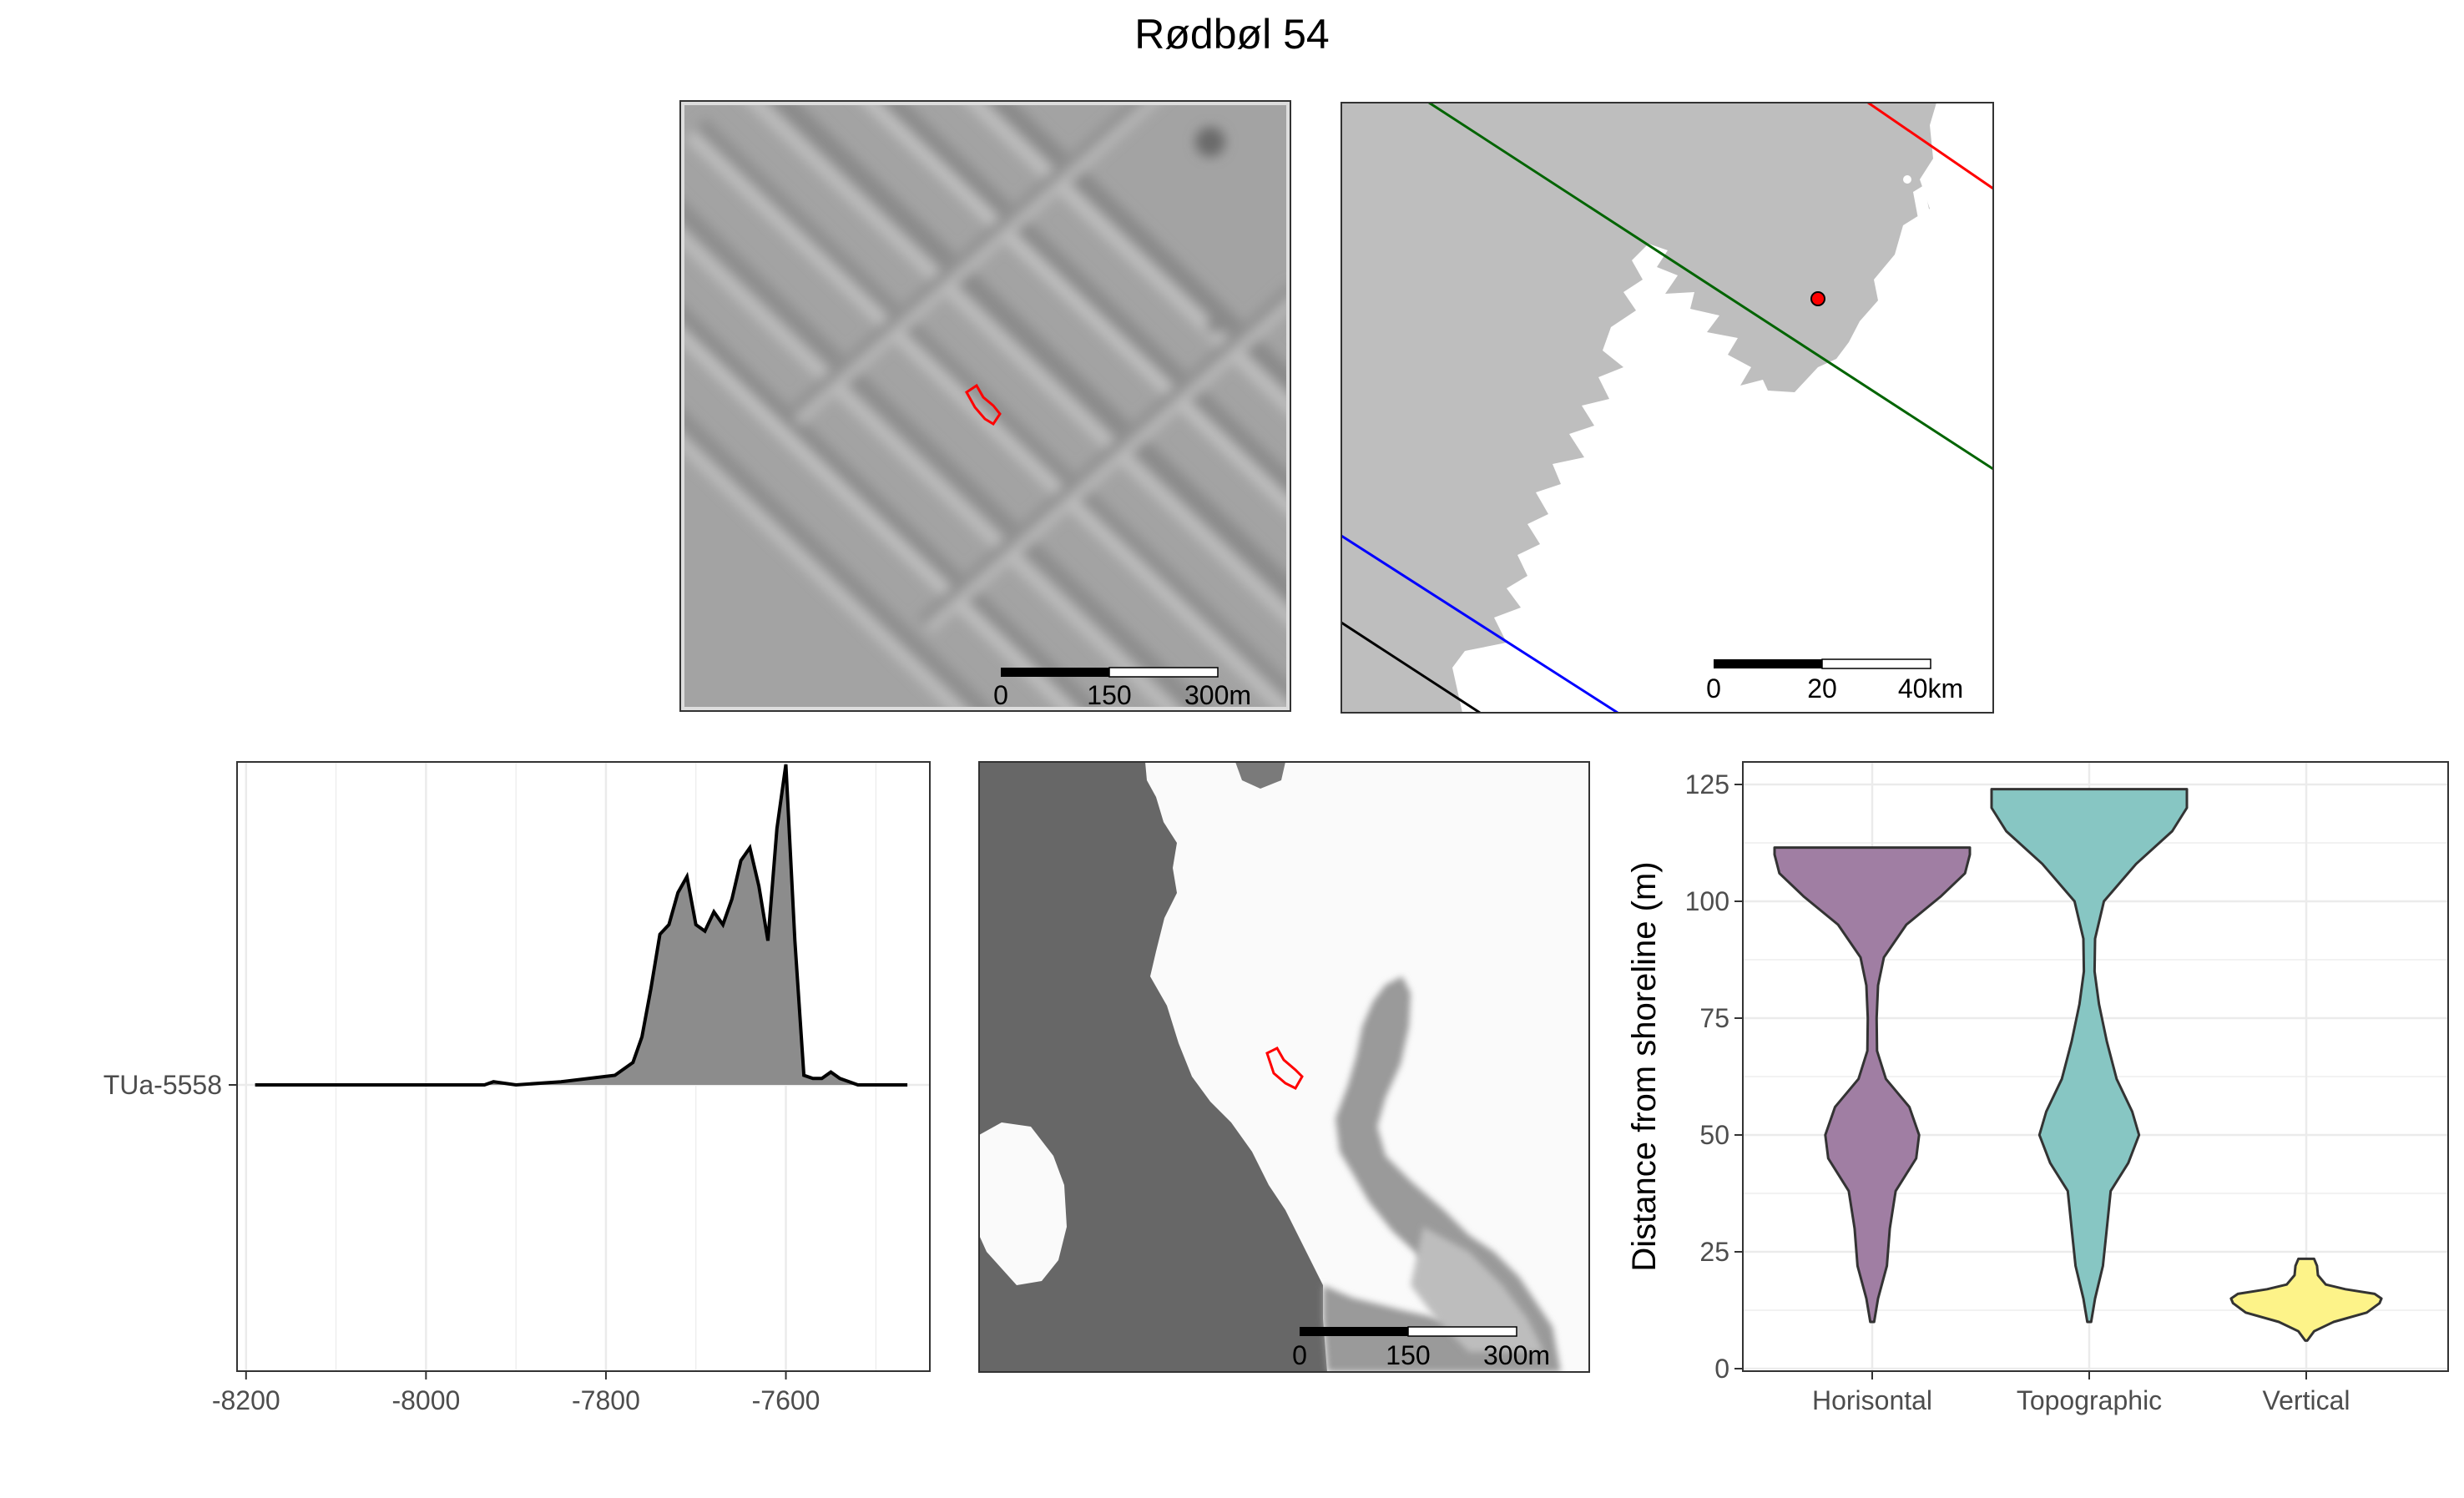  Describe the element at coordinates (1872, 1085) in the screenshot. I see `violin-horisontal` at that location.